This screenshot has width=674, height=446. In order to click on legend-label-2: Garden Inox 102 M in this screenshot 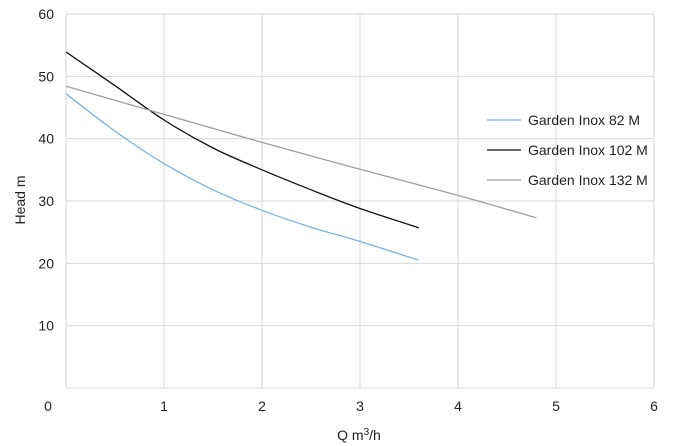, I will do `click(588, 150)`.